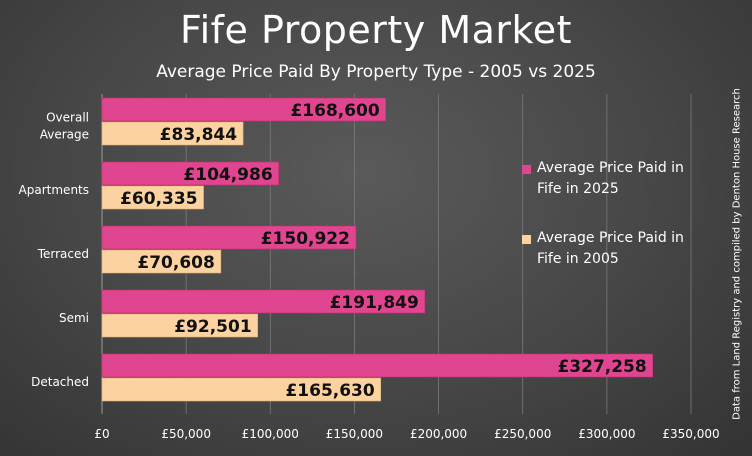  I want to click on category-label-0-line-0: Overall, so click(67, 118).